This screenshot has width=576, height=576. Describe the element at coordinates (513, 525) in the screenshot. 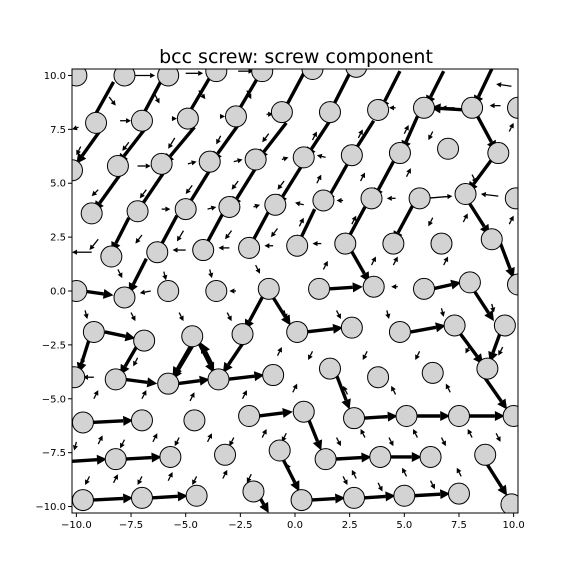

I see `x-tick-label: 10.0` at that location.